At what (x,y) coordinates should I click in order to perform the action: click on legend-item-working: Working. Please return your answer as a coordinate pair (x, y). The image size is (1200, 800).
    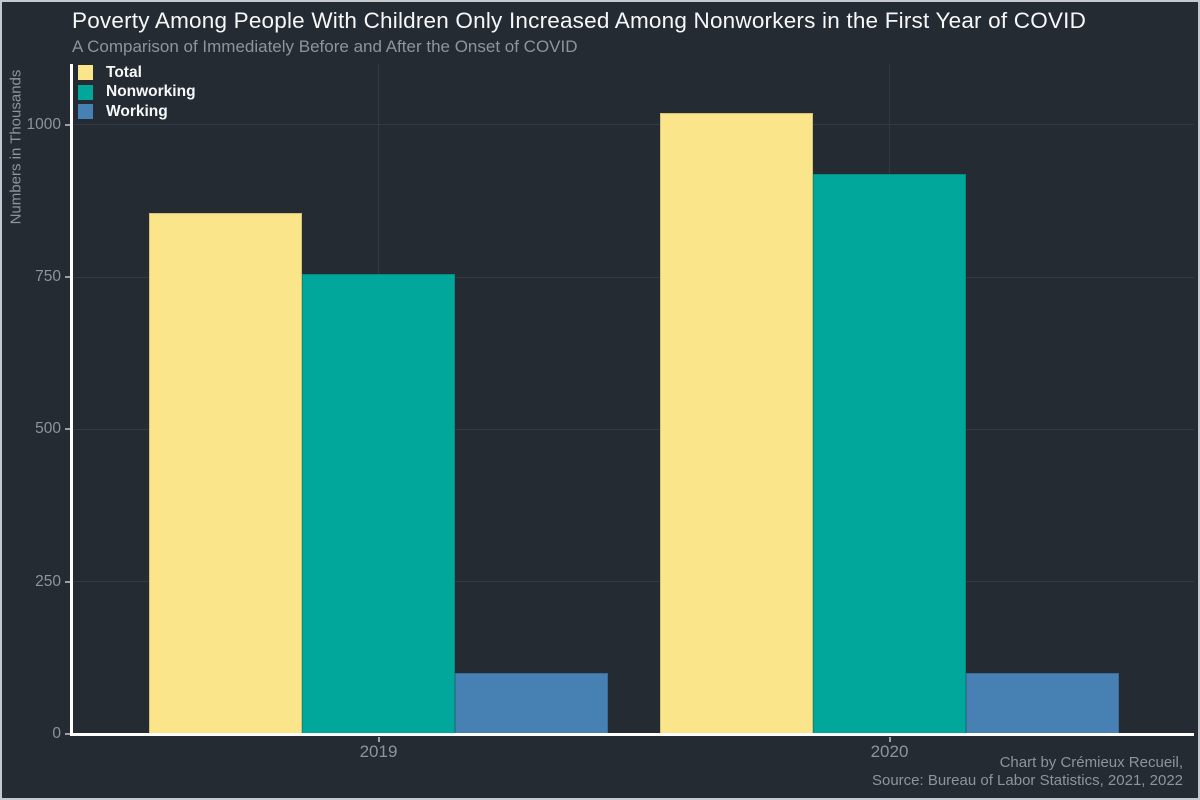
    Looking at the image, I should click on (137, 111).